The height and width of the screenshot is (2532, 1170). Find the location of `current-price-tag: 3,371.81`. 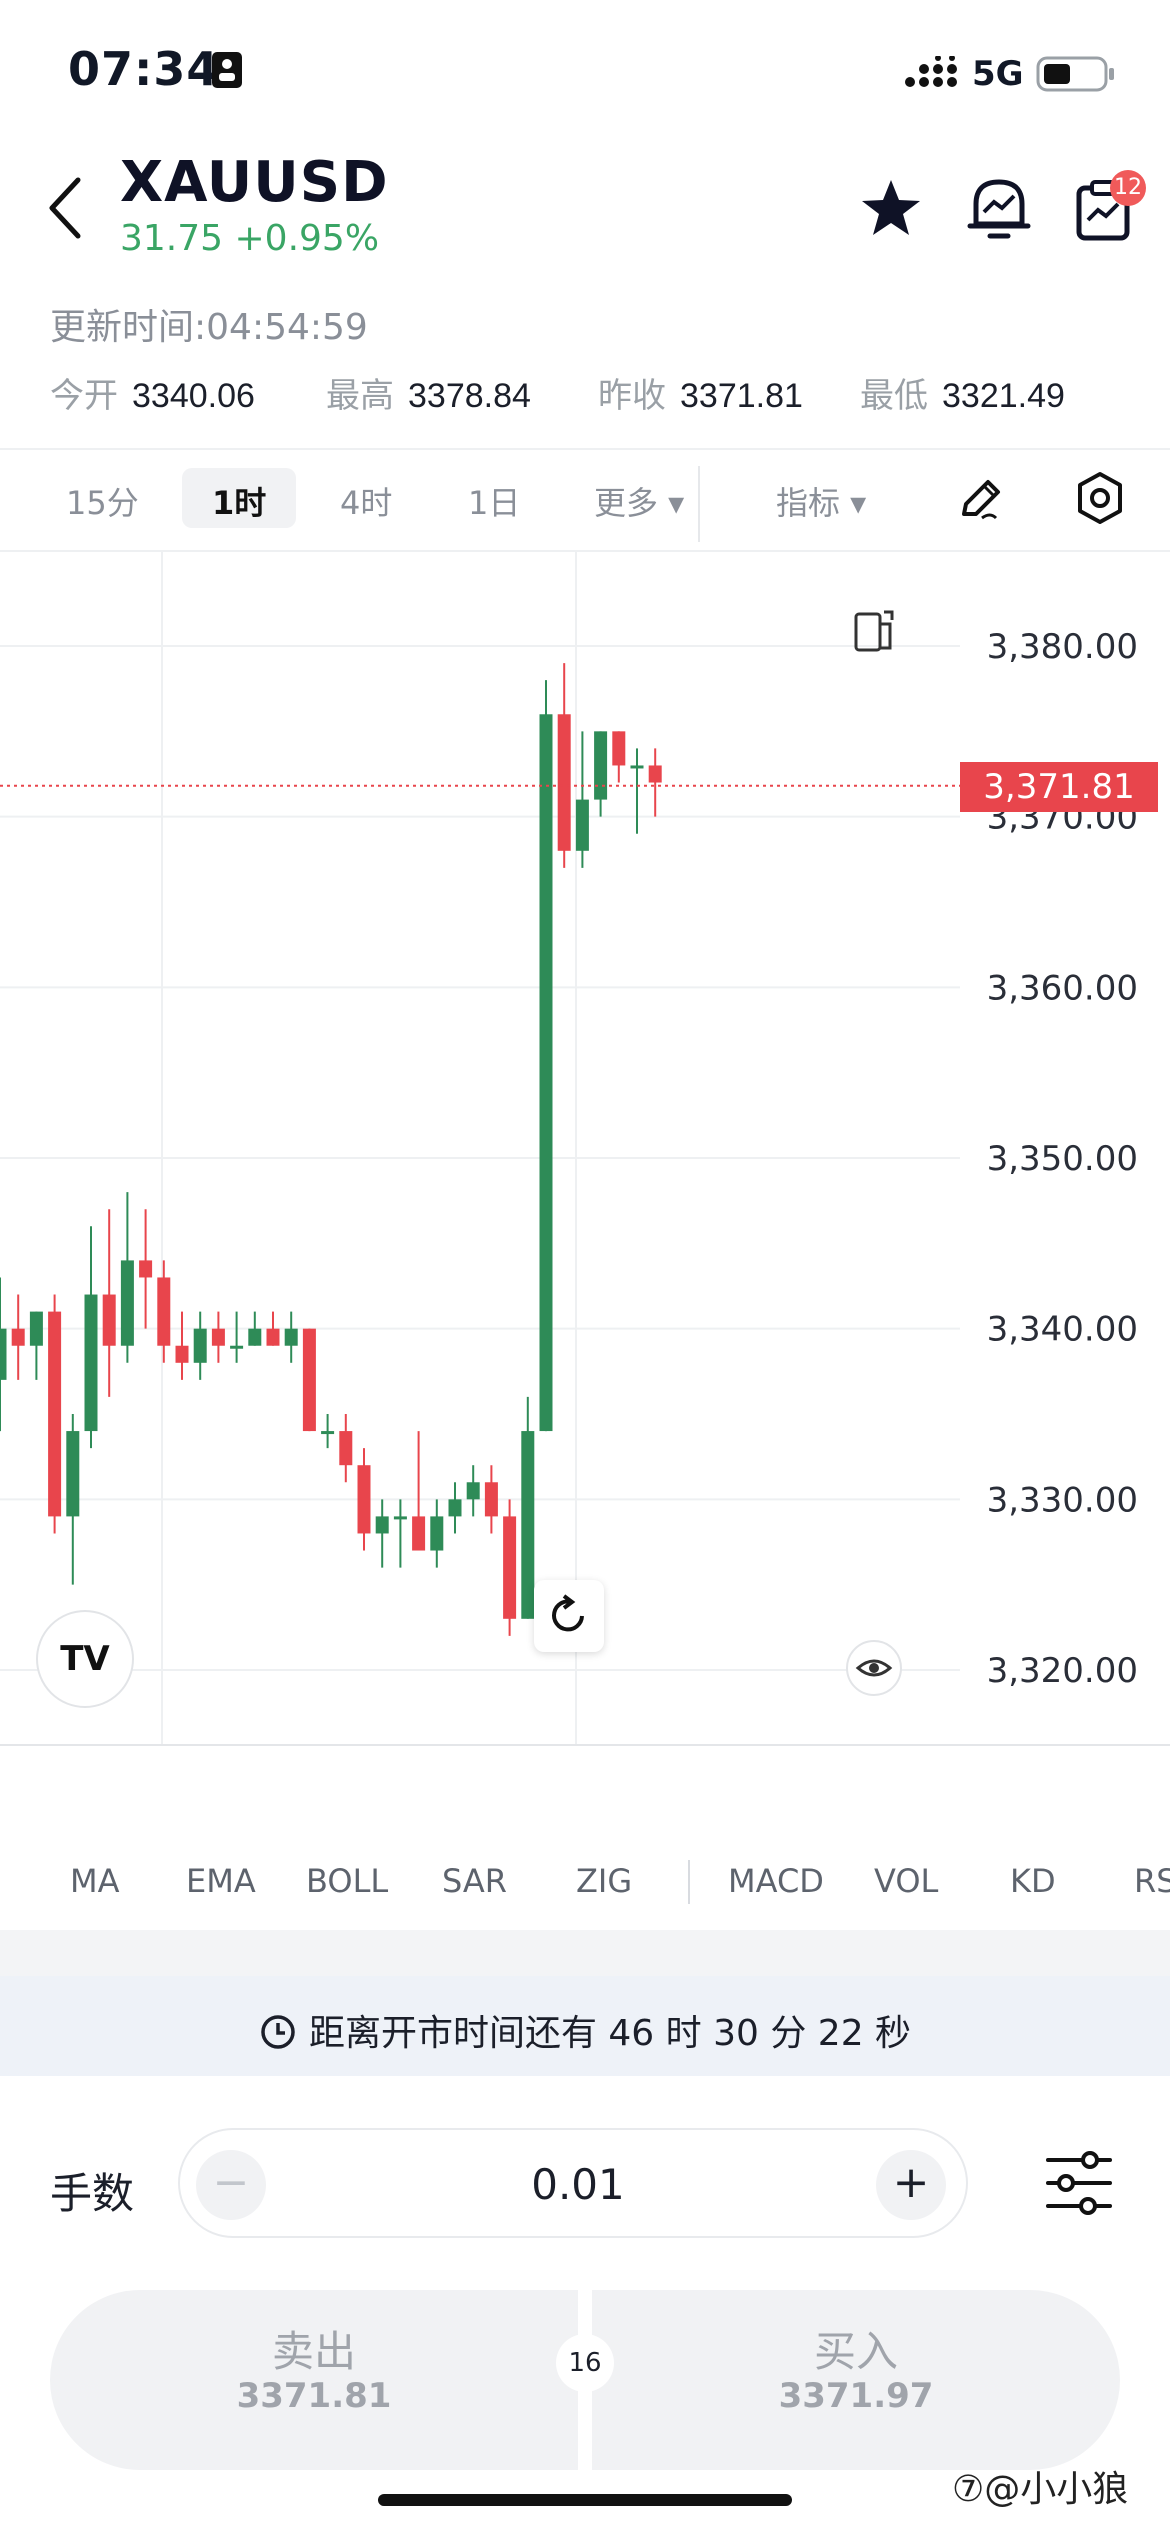

current-price-tag: 3,371.81 is located at coordinates (1059, 787).